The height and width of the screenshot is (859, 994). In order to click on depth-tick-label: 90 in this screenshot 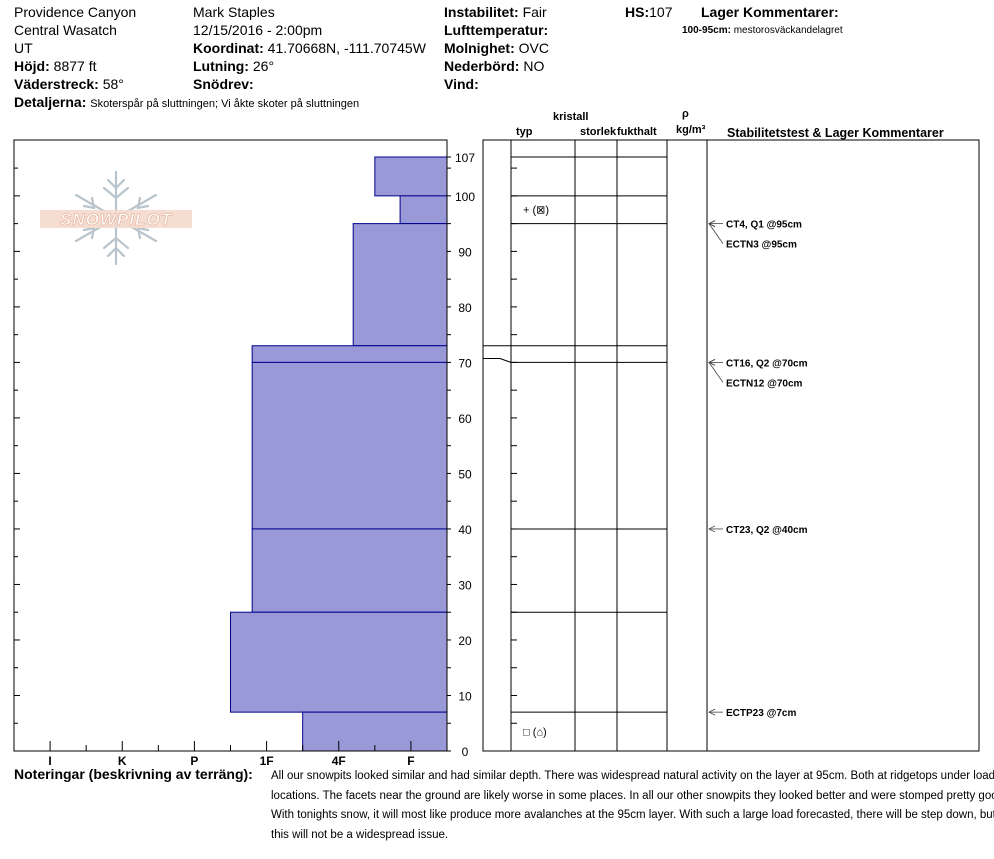, I will do `click(465, 252)`.